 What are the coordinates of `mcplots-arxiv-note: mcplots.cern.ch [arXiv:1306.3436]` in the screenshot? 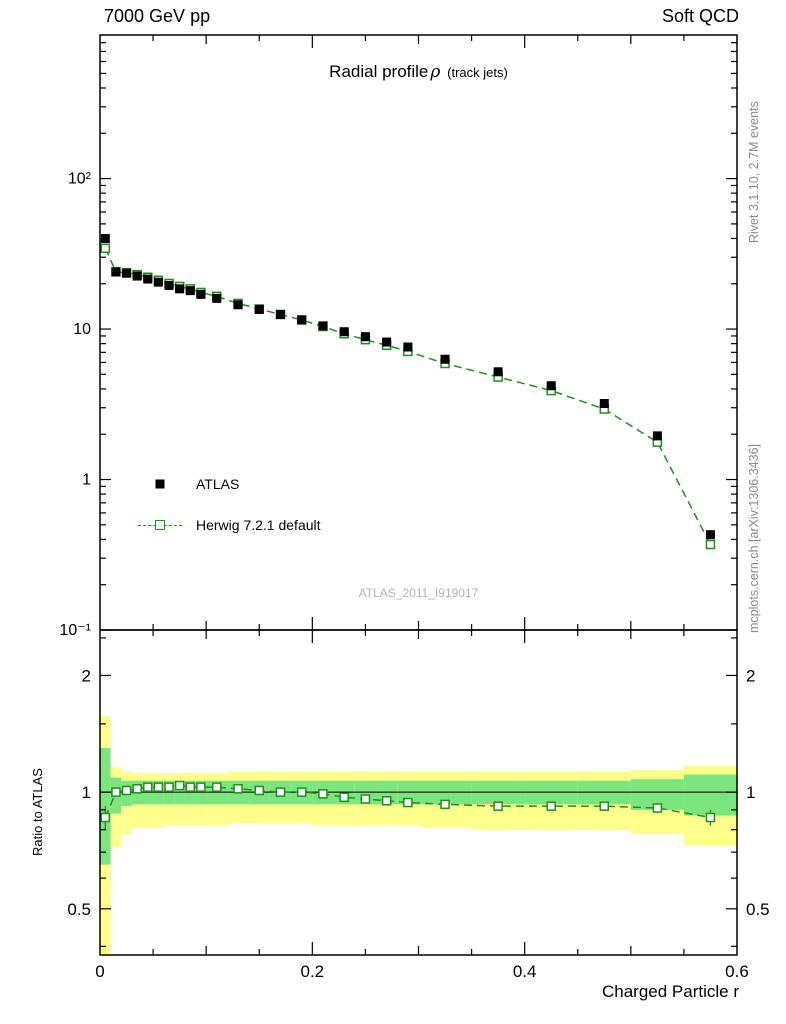 It's located at (754, 538).